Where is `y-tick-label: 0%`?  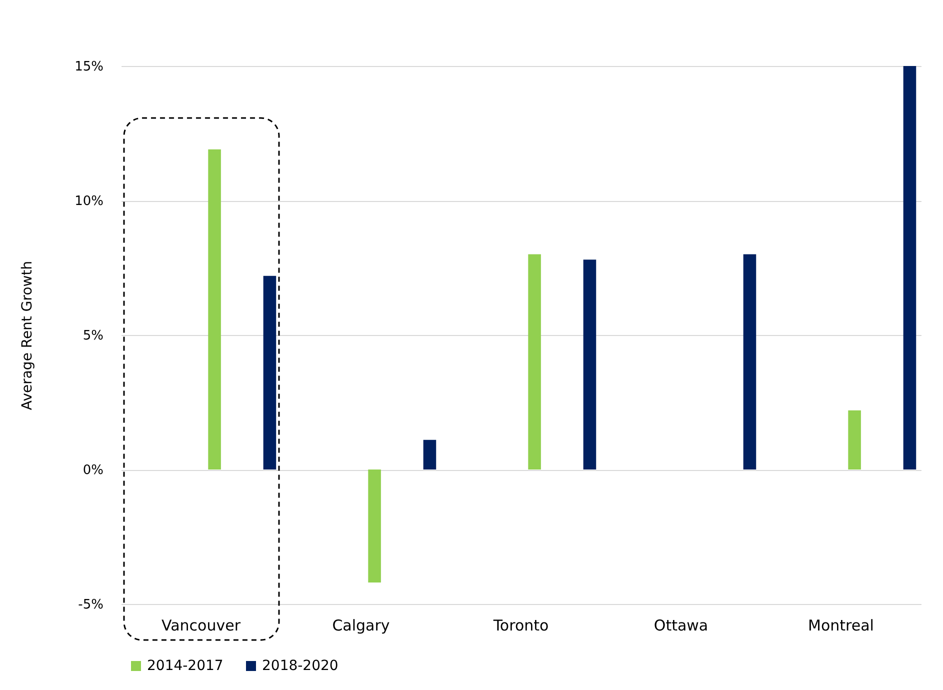 y-tick-label: 0% is located at coordinates (93, 470).